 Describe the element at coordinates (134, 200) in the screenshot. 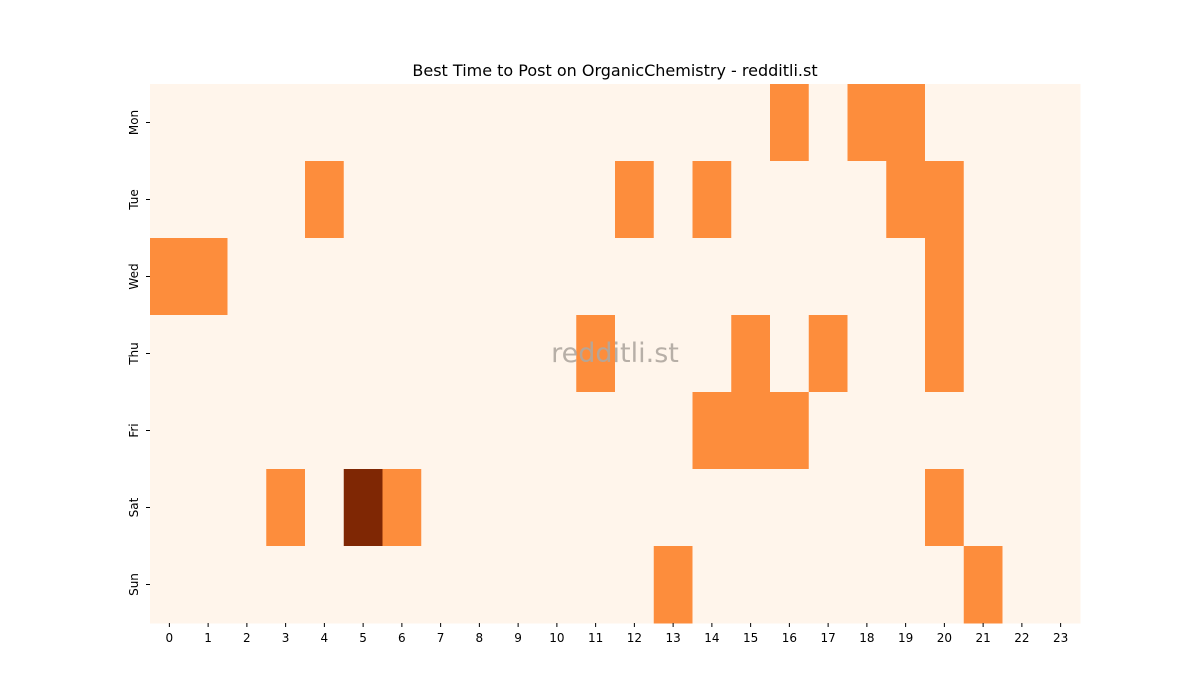

I see `y-tick-label: Tue` at that location.